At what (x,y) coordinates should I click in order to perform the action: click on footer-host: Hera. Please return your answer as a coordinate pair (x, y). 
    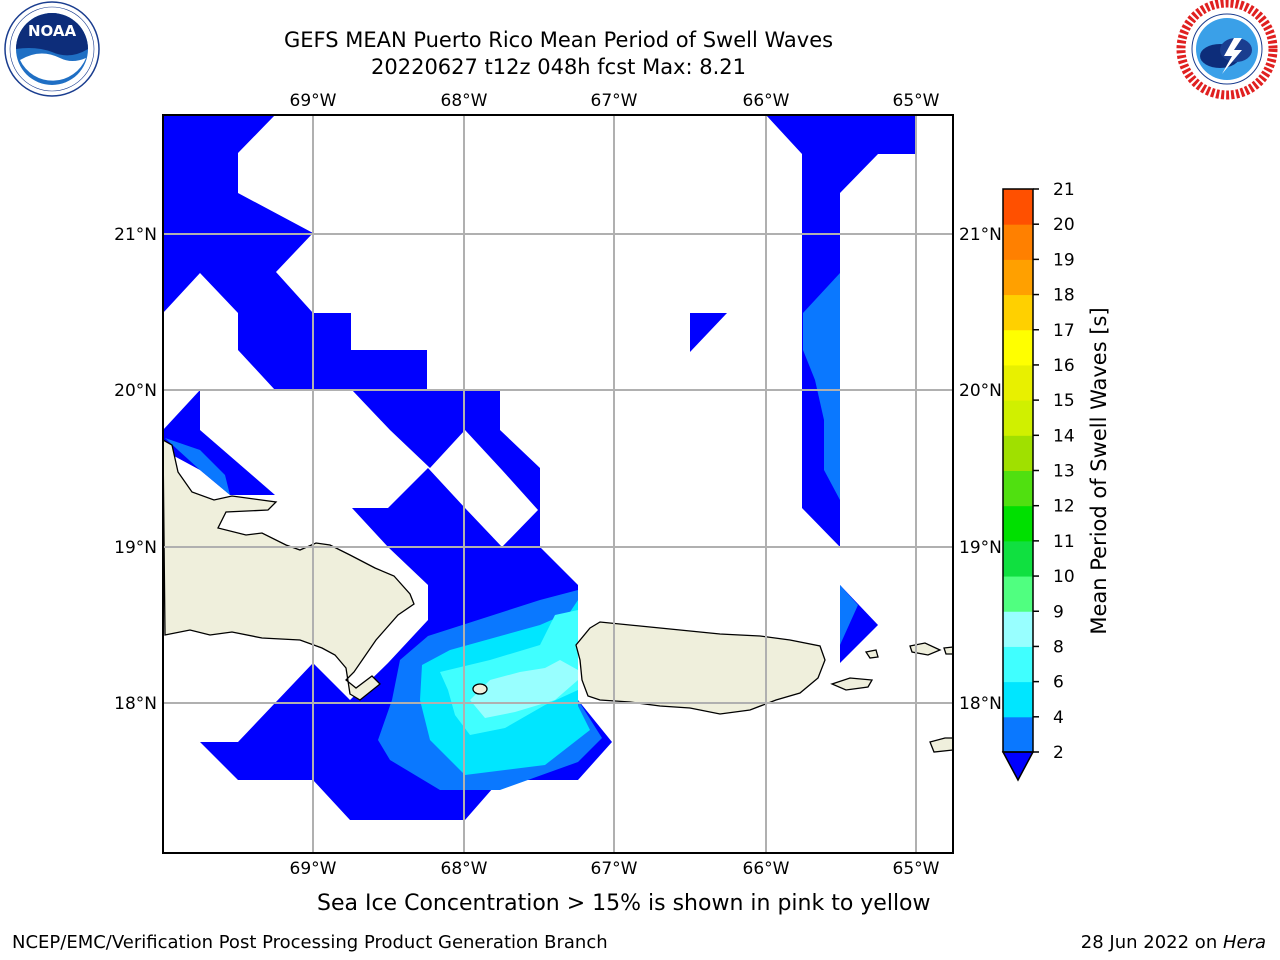
    Looking at the image, I should click on (1244, 942).